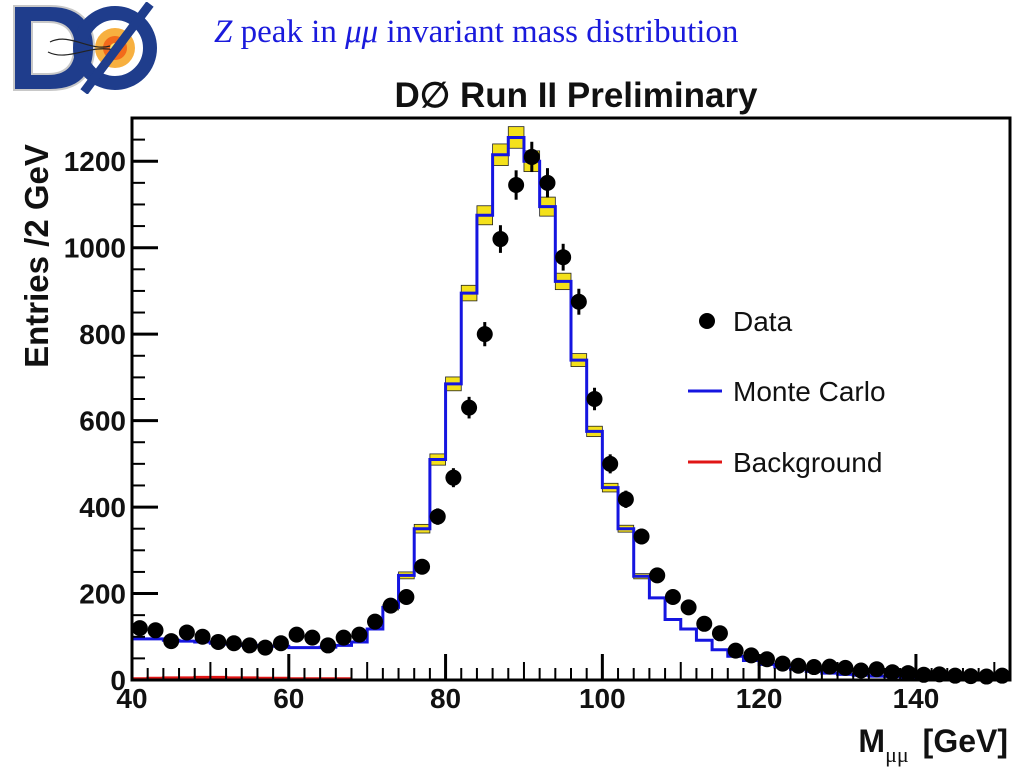 This screenshot has width=1024, height=768. What do you see at coordinates (445, 698) in the screenshot?
I see `x-tick-label: 80` at bounding box center [445, 698].